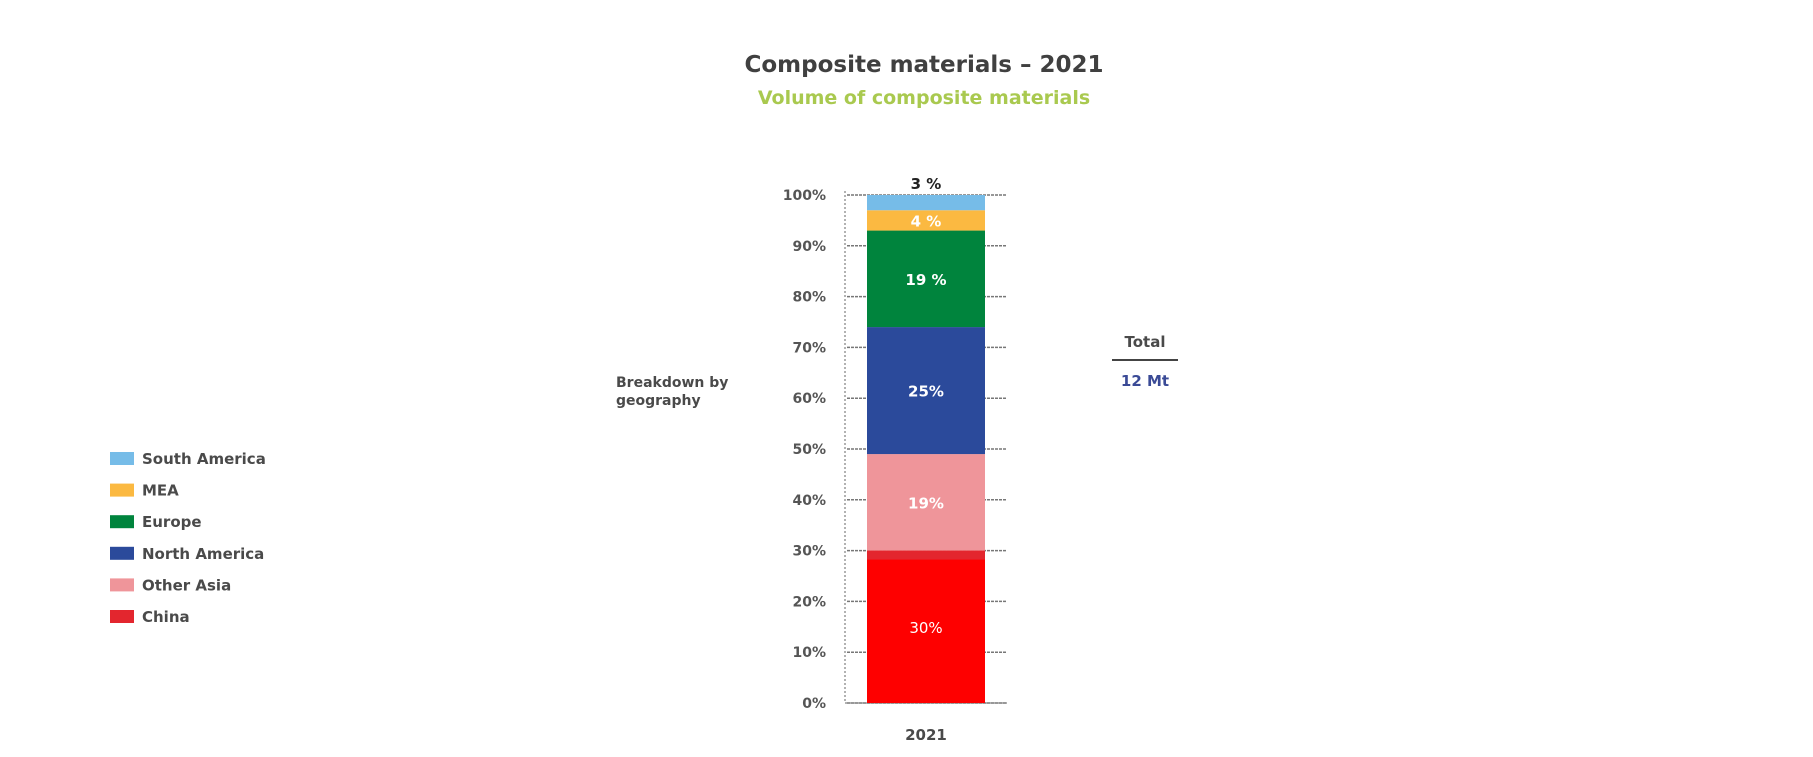 The height and width of the screenshot is (757, 1813). Describe the element at coordinates (160, 491) in the screenshot. I see `legend-label: MEA` at that location.